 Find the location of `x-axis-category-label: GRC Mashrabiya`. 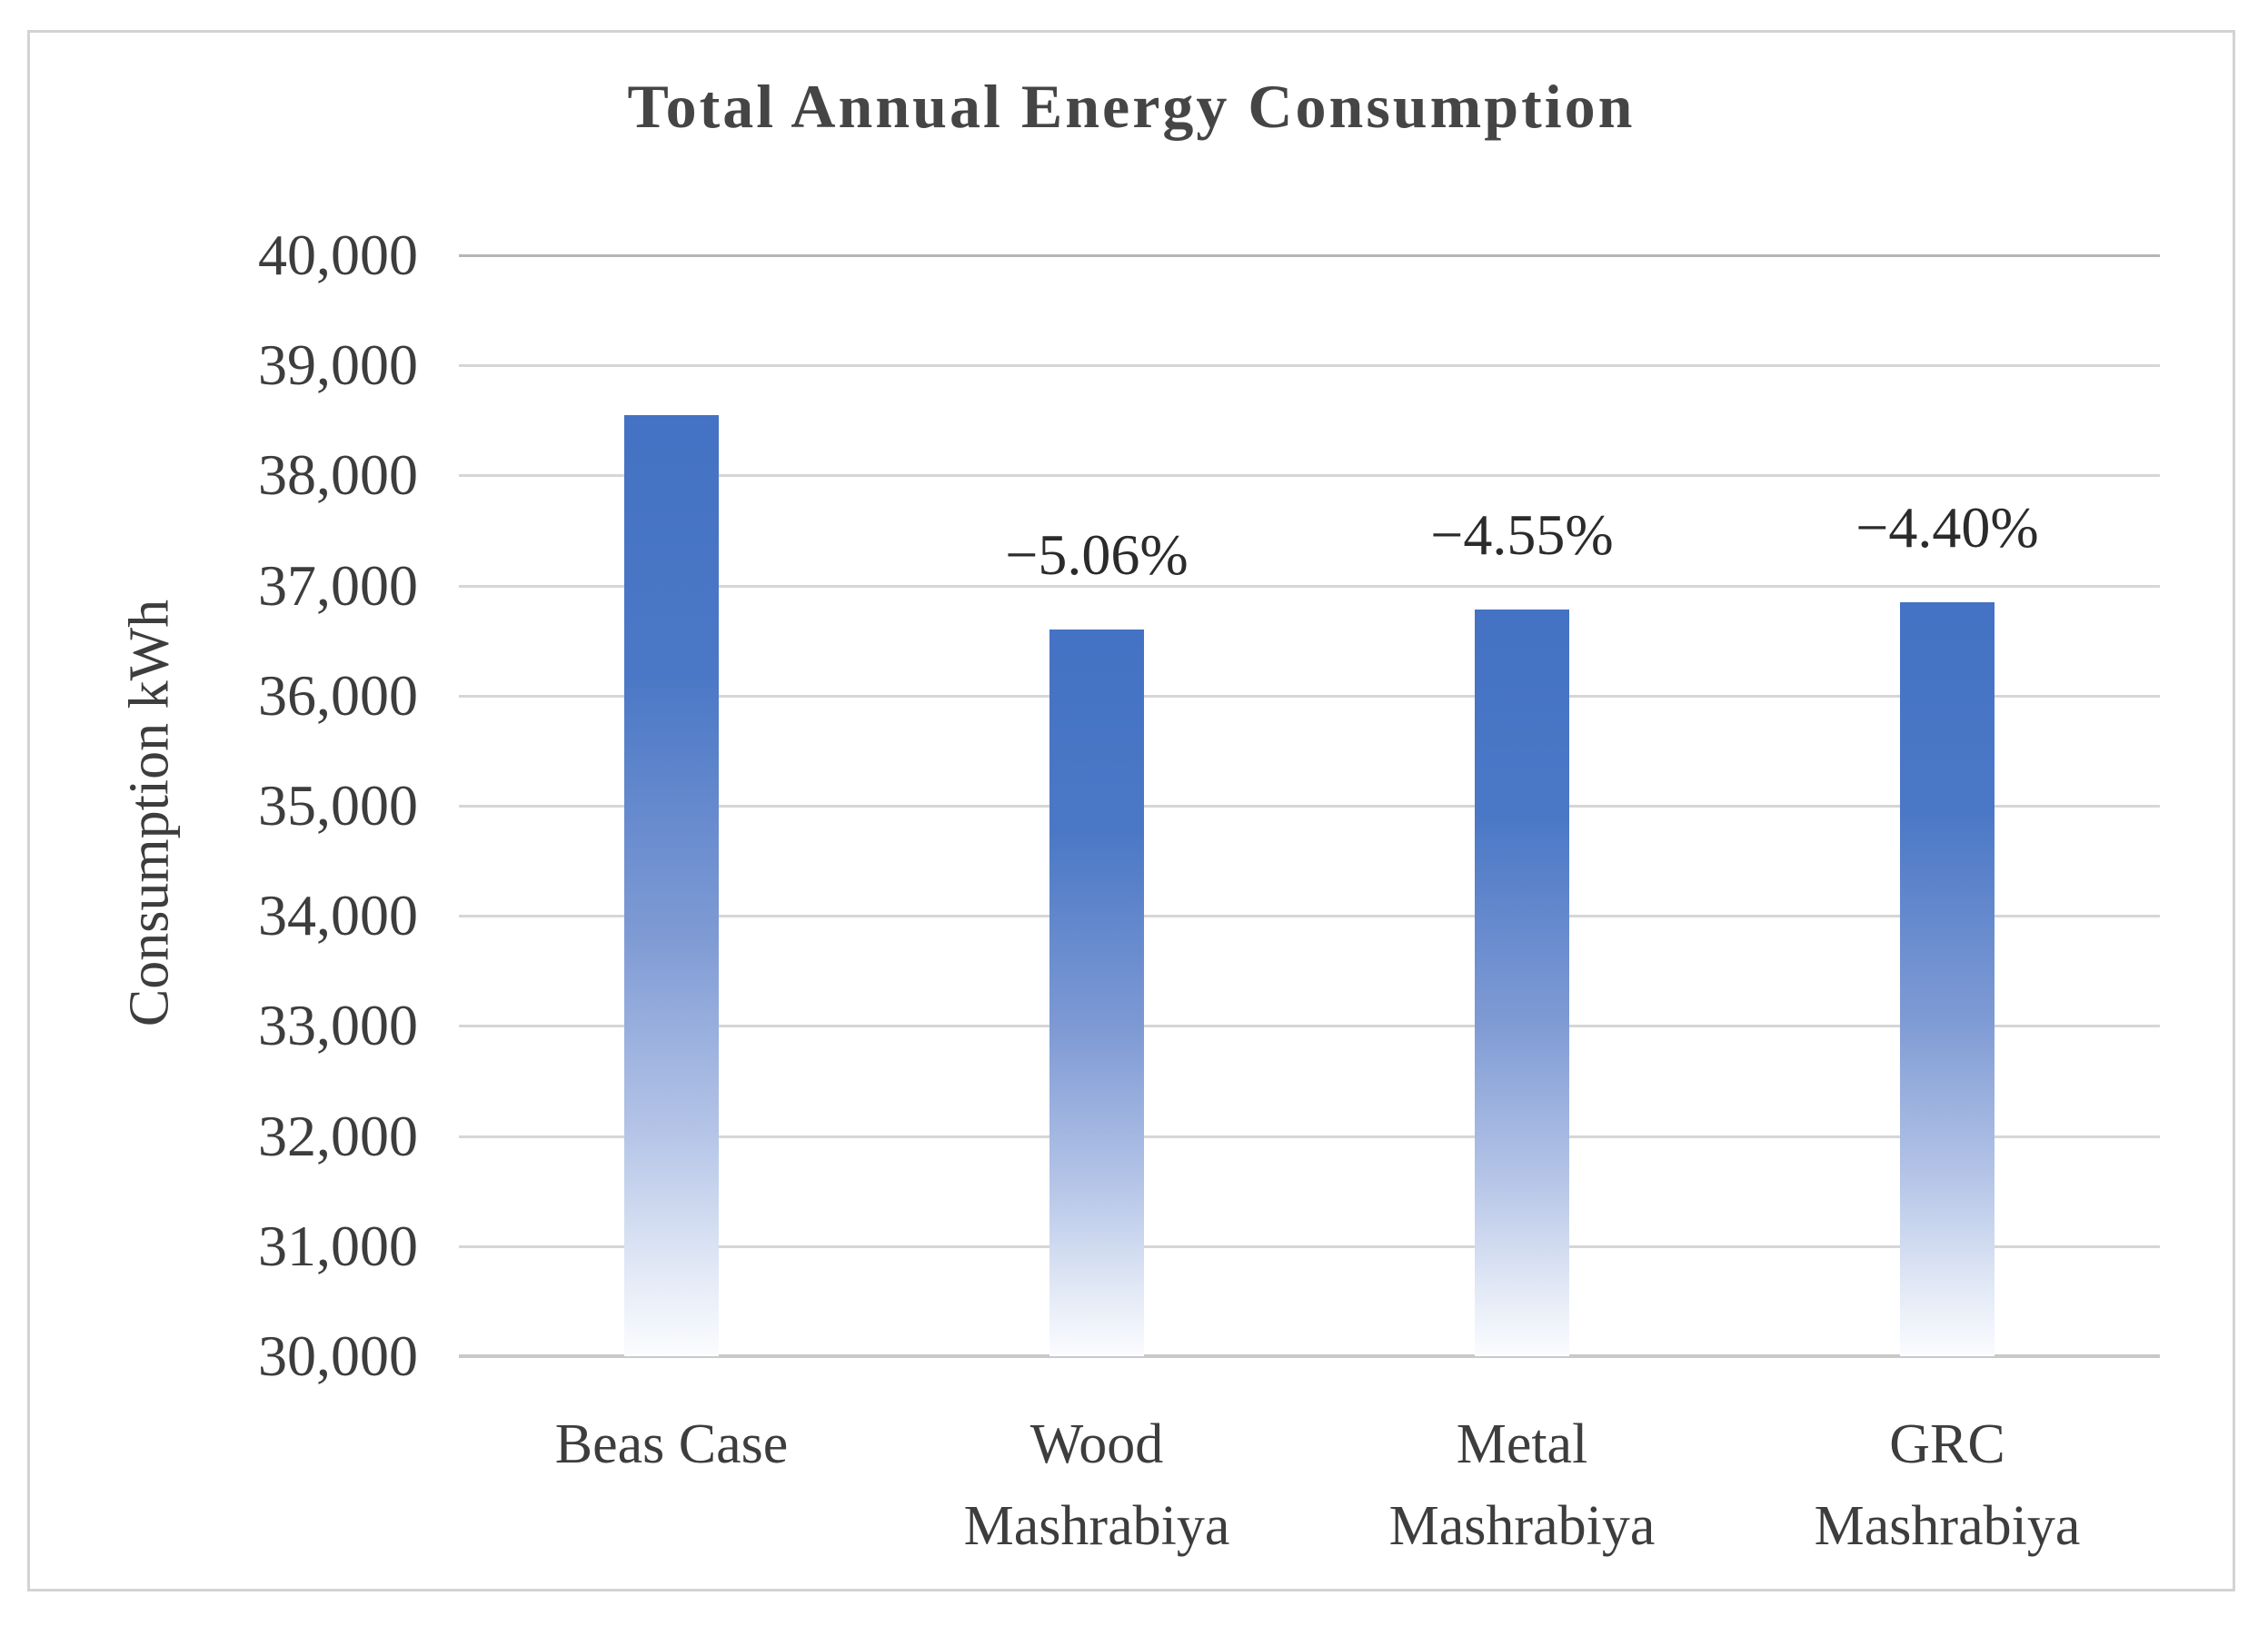

x-axis-category-label: GRC Mashrabiya is located at coordinates (1947, 1485).